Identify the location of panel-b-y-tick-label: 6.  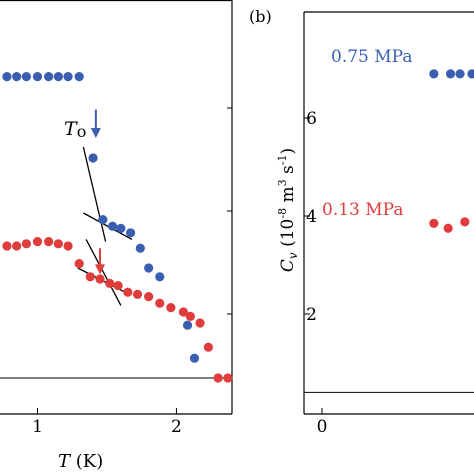
(311, 119).